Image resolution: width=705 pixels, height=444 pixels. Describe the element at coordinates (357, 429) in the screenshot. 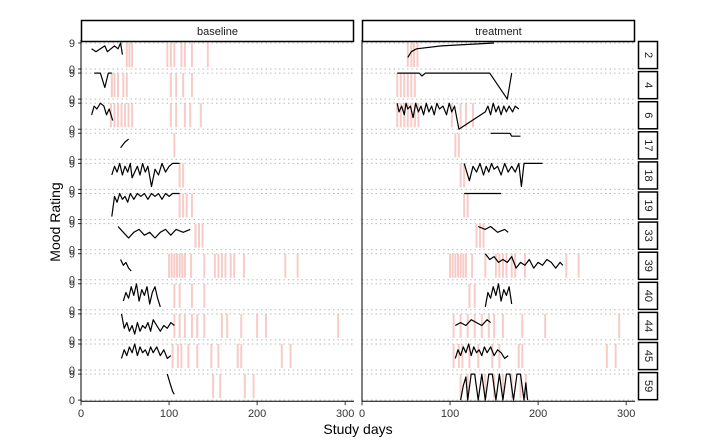

I see `x-axis-label: Study days` at that location.